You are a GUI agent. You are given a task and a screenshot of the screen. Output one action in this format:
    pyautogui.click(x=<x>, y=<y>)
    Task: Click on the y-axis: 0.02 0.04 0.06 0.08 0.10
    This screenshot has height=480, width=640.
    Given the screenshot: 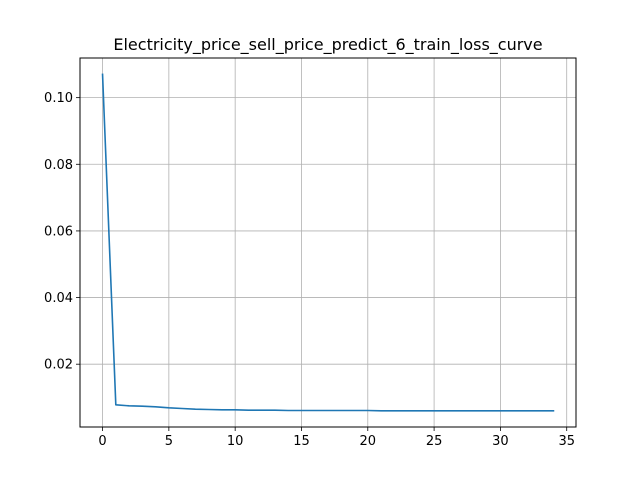 What is the action you would take?
    pyautogui.click(x=62, y=232)
    